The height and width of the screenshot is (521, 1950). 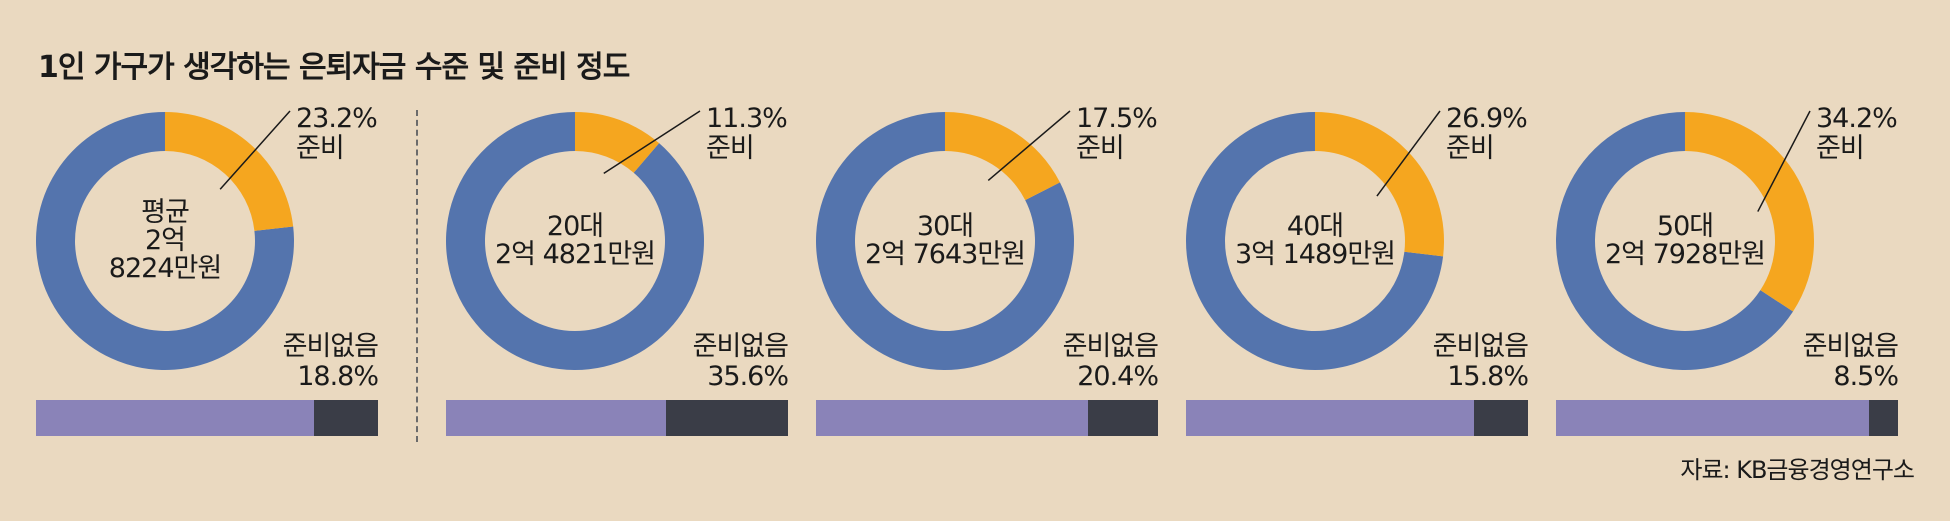 I want to click on center-label-line: 2억 7643만원, so click(x=945, y=254).